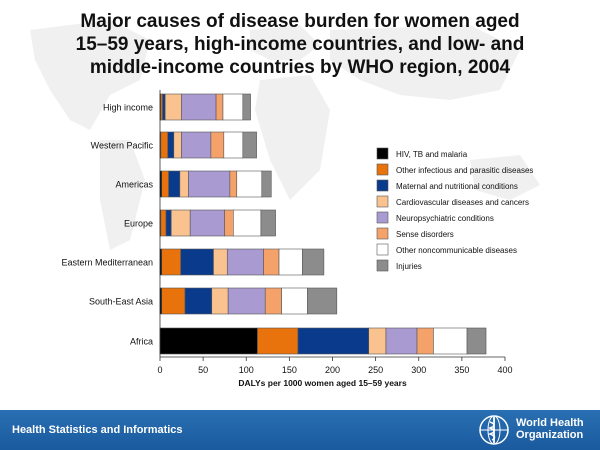  I want to click on bar-americas-neuropsychiatric-conditions, so click(209, 184).